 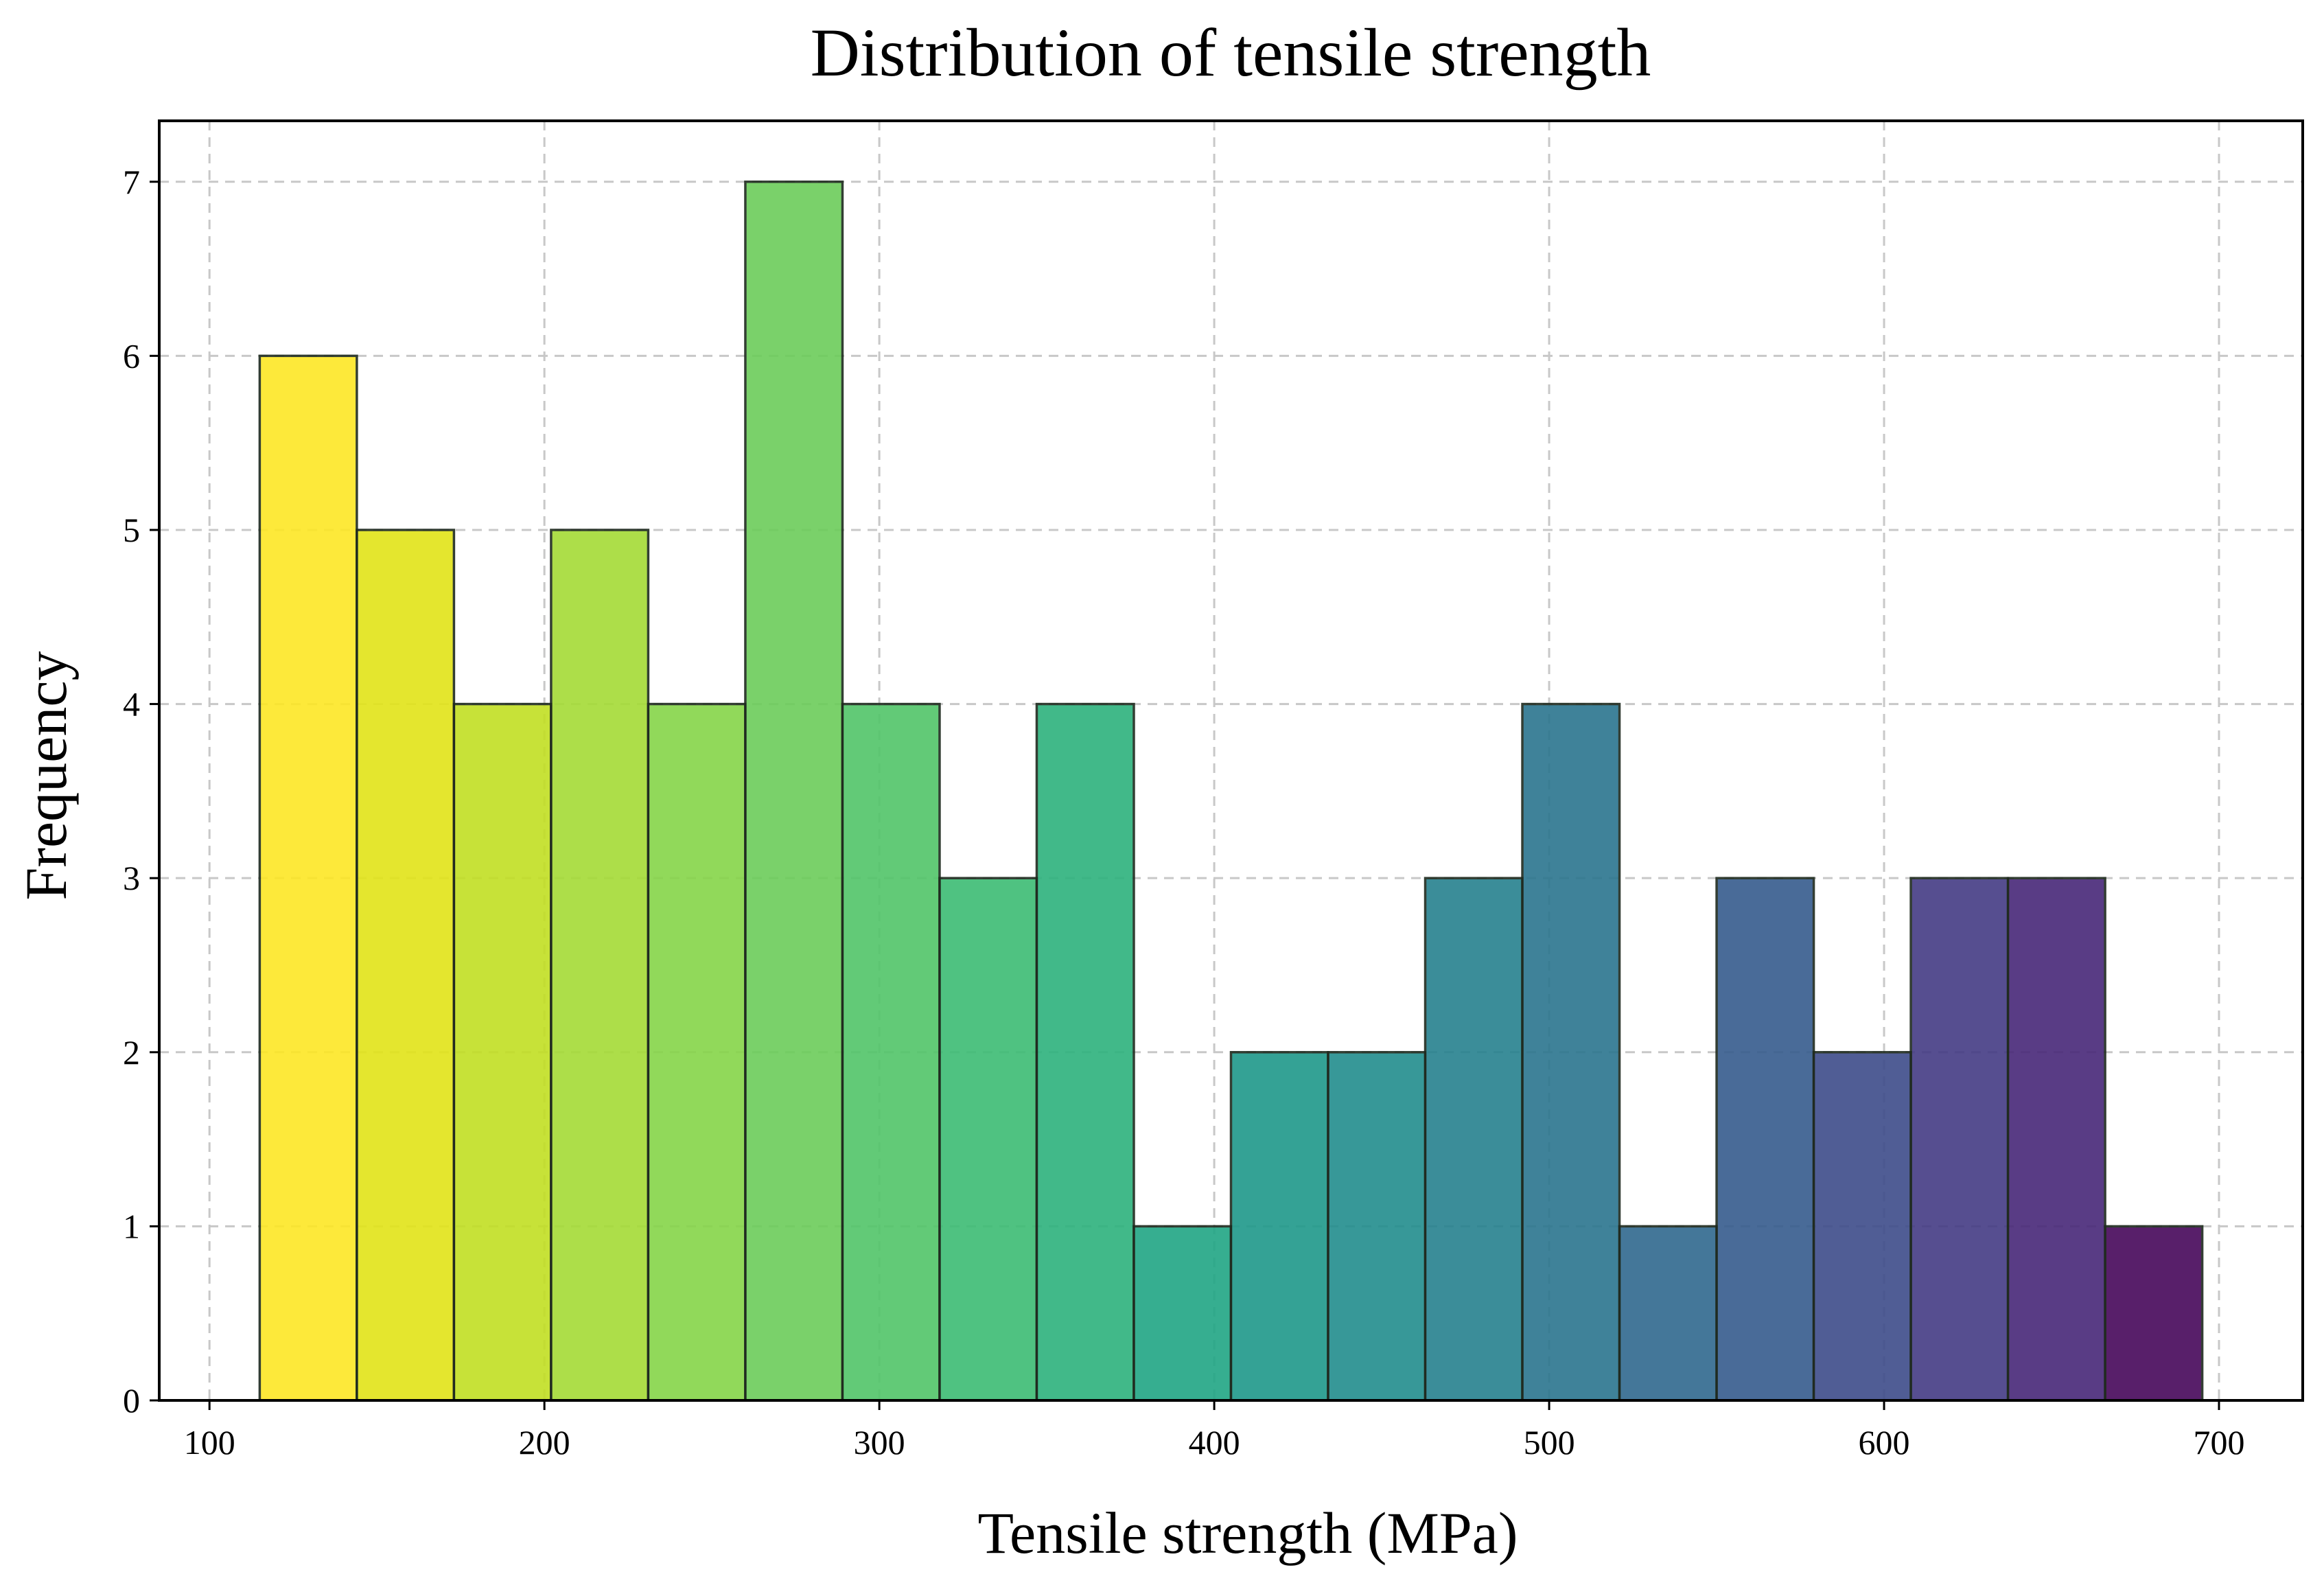 I want to click on y-tick-label-6: 6, so click(x=131, y=356).